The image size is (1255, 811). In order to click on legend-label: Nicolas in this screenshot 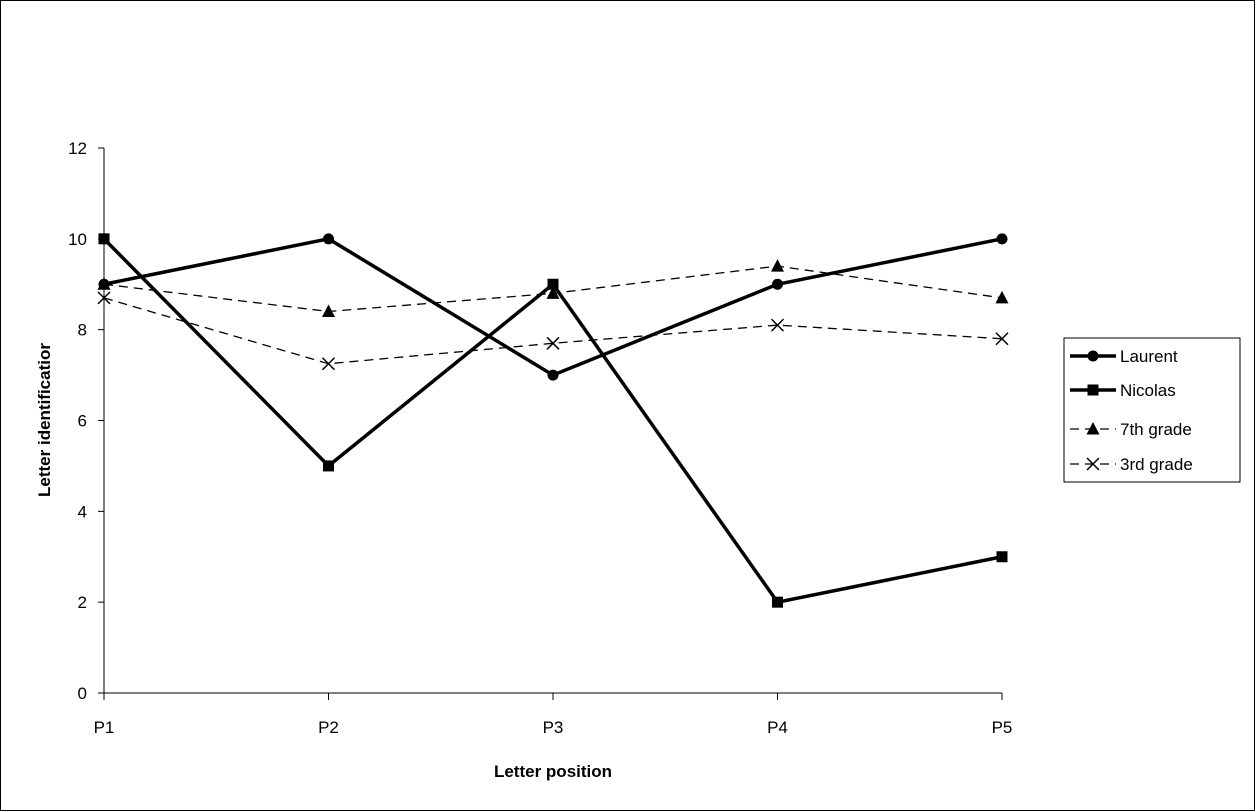, I will do `click(1148, 390)`.